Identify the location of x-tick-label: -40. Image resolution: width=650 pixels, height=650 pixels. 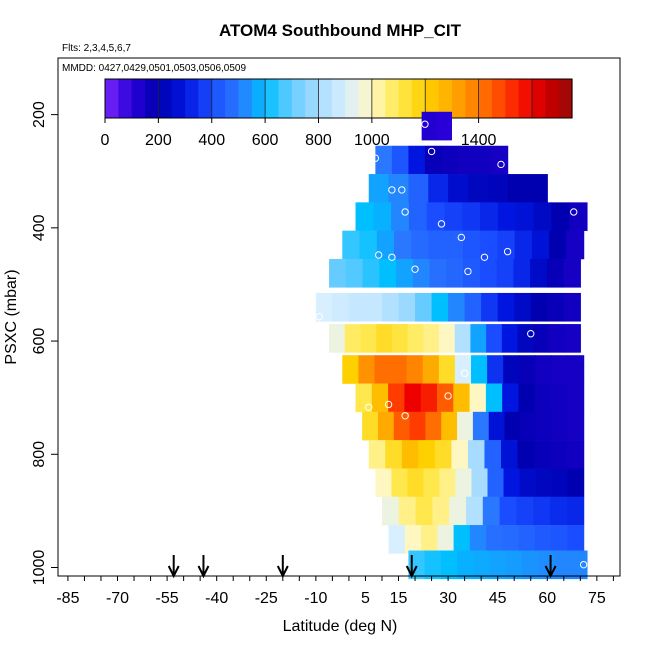
(216, 598).